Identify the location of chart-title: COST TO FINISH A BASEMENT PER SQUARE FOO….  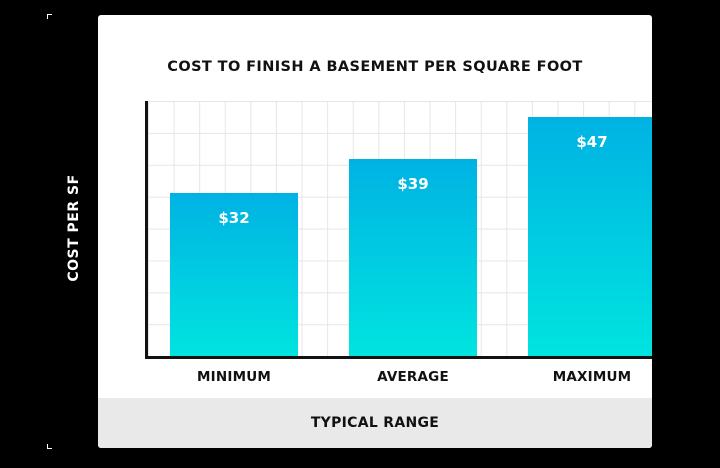
(375, 67).